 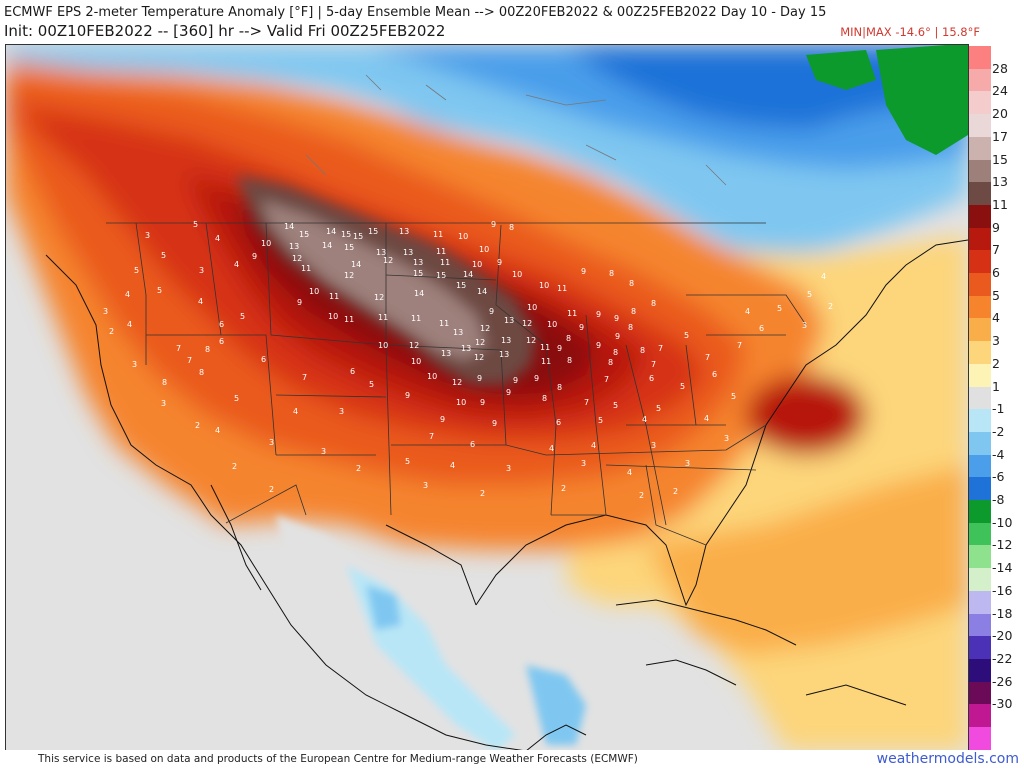 I want to click on mexico-cool-patches, so click(x=431, y=633).